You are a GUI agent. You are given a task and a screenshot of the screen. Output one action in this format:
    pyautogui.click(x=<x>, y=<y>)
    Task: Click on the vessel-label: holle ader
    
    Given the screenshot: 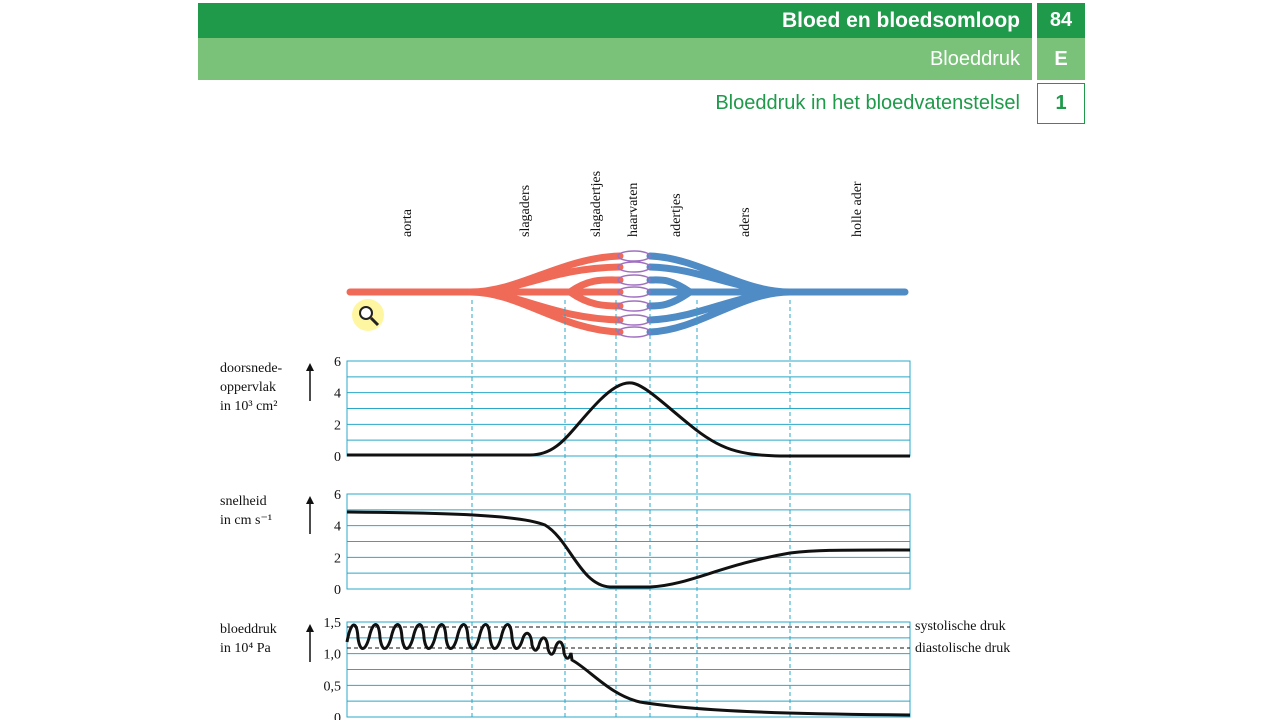 What is the action you would take?
    pyautogui.click(x=857, y=209)
    